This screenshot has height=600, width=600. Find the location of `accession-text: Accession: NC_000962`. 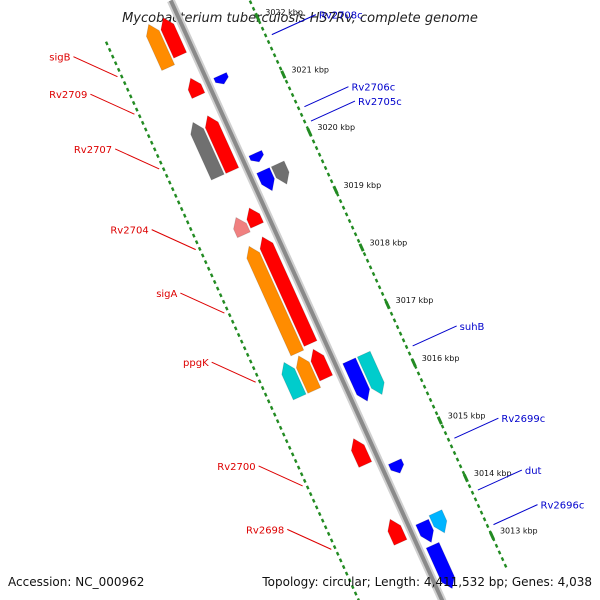

accession-text: Accession: NC_000962 is located at coordinates (76, 582).